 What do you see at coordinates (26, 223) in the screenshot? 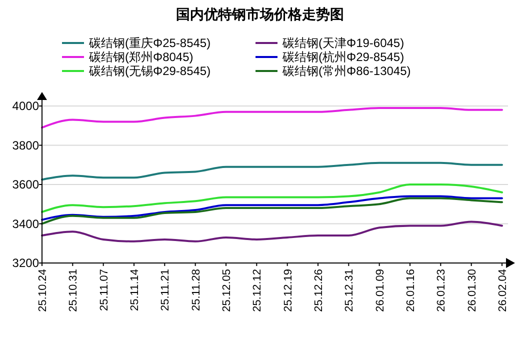
I see `y-tick-label: 3400` at bounding box center [26, 223].